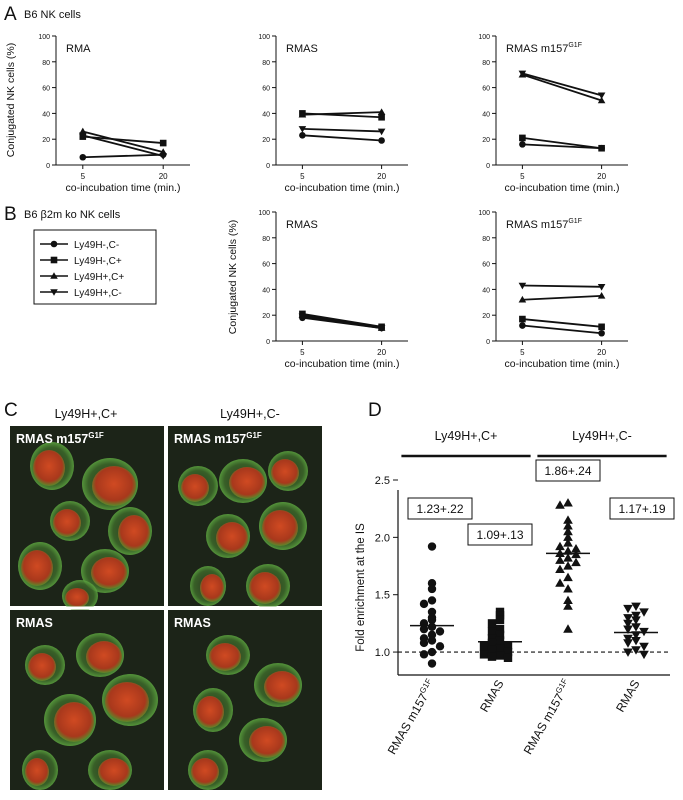 This screenshot has height=800, width=683. What do you see at coordinates (411, 717) in the screenshot?
I see `x-tick-label: RMAS m157G1F` at bounding box center [411, 717].